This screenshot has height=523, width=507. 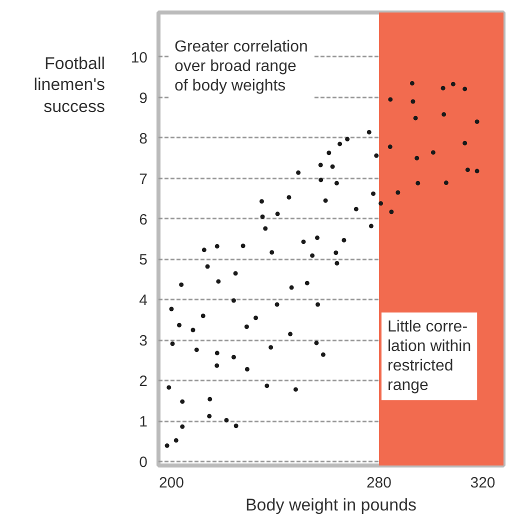 I want to click on y-tick-label: 7, so click(x=143, y=179).